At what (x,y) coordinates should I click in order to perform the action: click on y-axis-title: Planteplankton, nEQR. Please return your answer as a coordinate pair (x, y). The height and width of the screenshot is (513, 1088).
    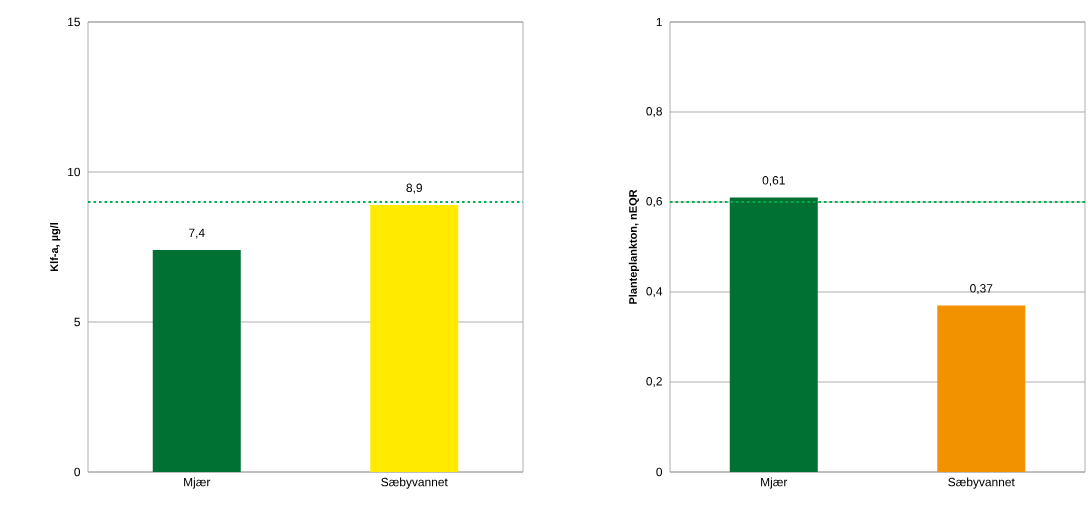
    Looking at the image, I should click on (634, 246).